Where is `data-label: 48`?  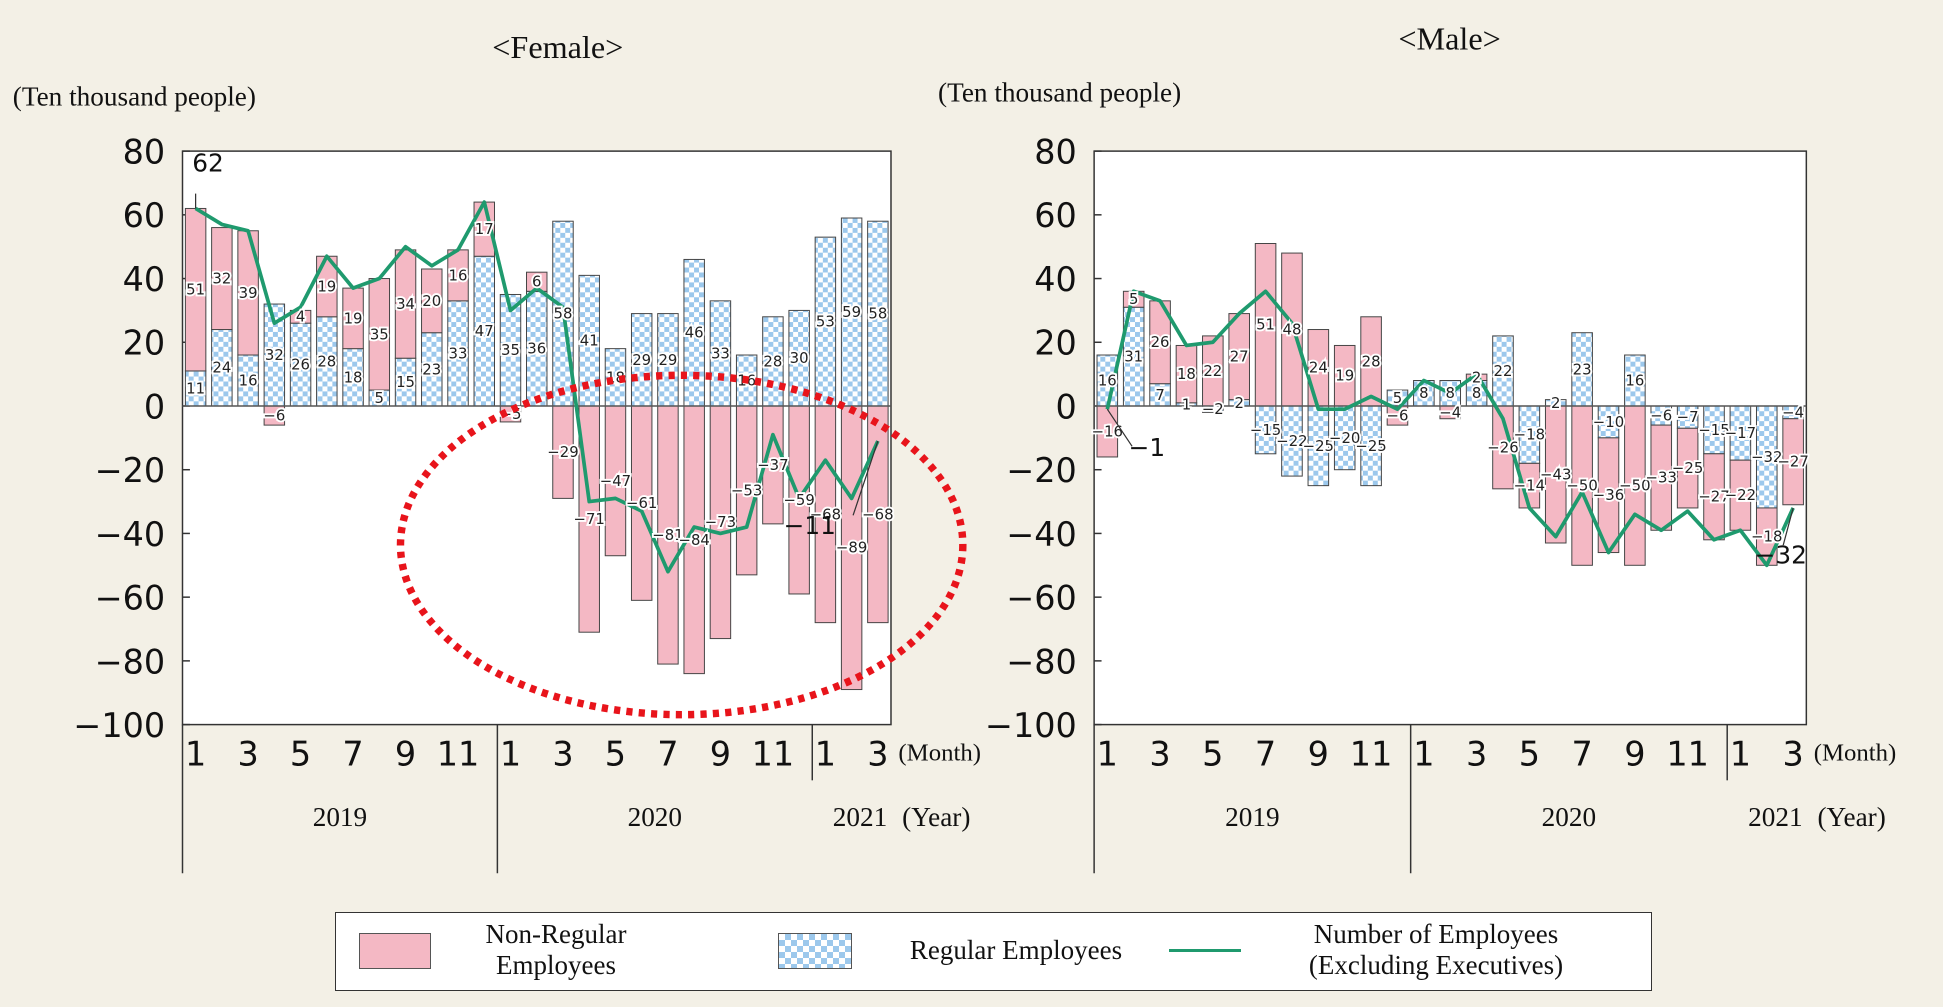
data-label: 48 is located at coordinates (1291, 329).